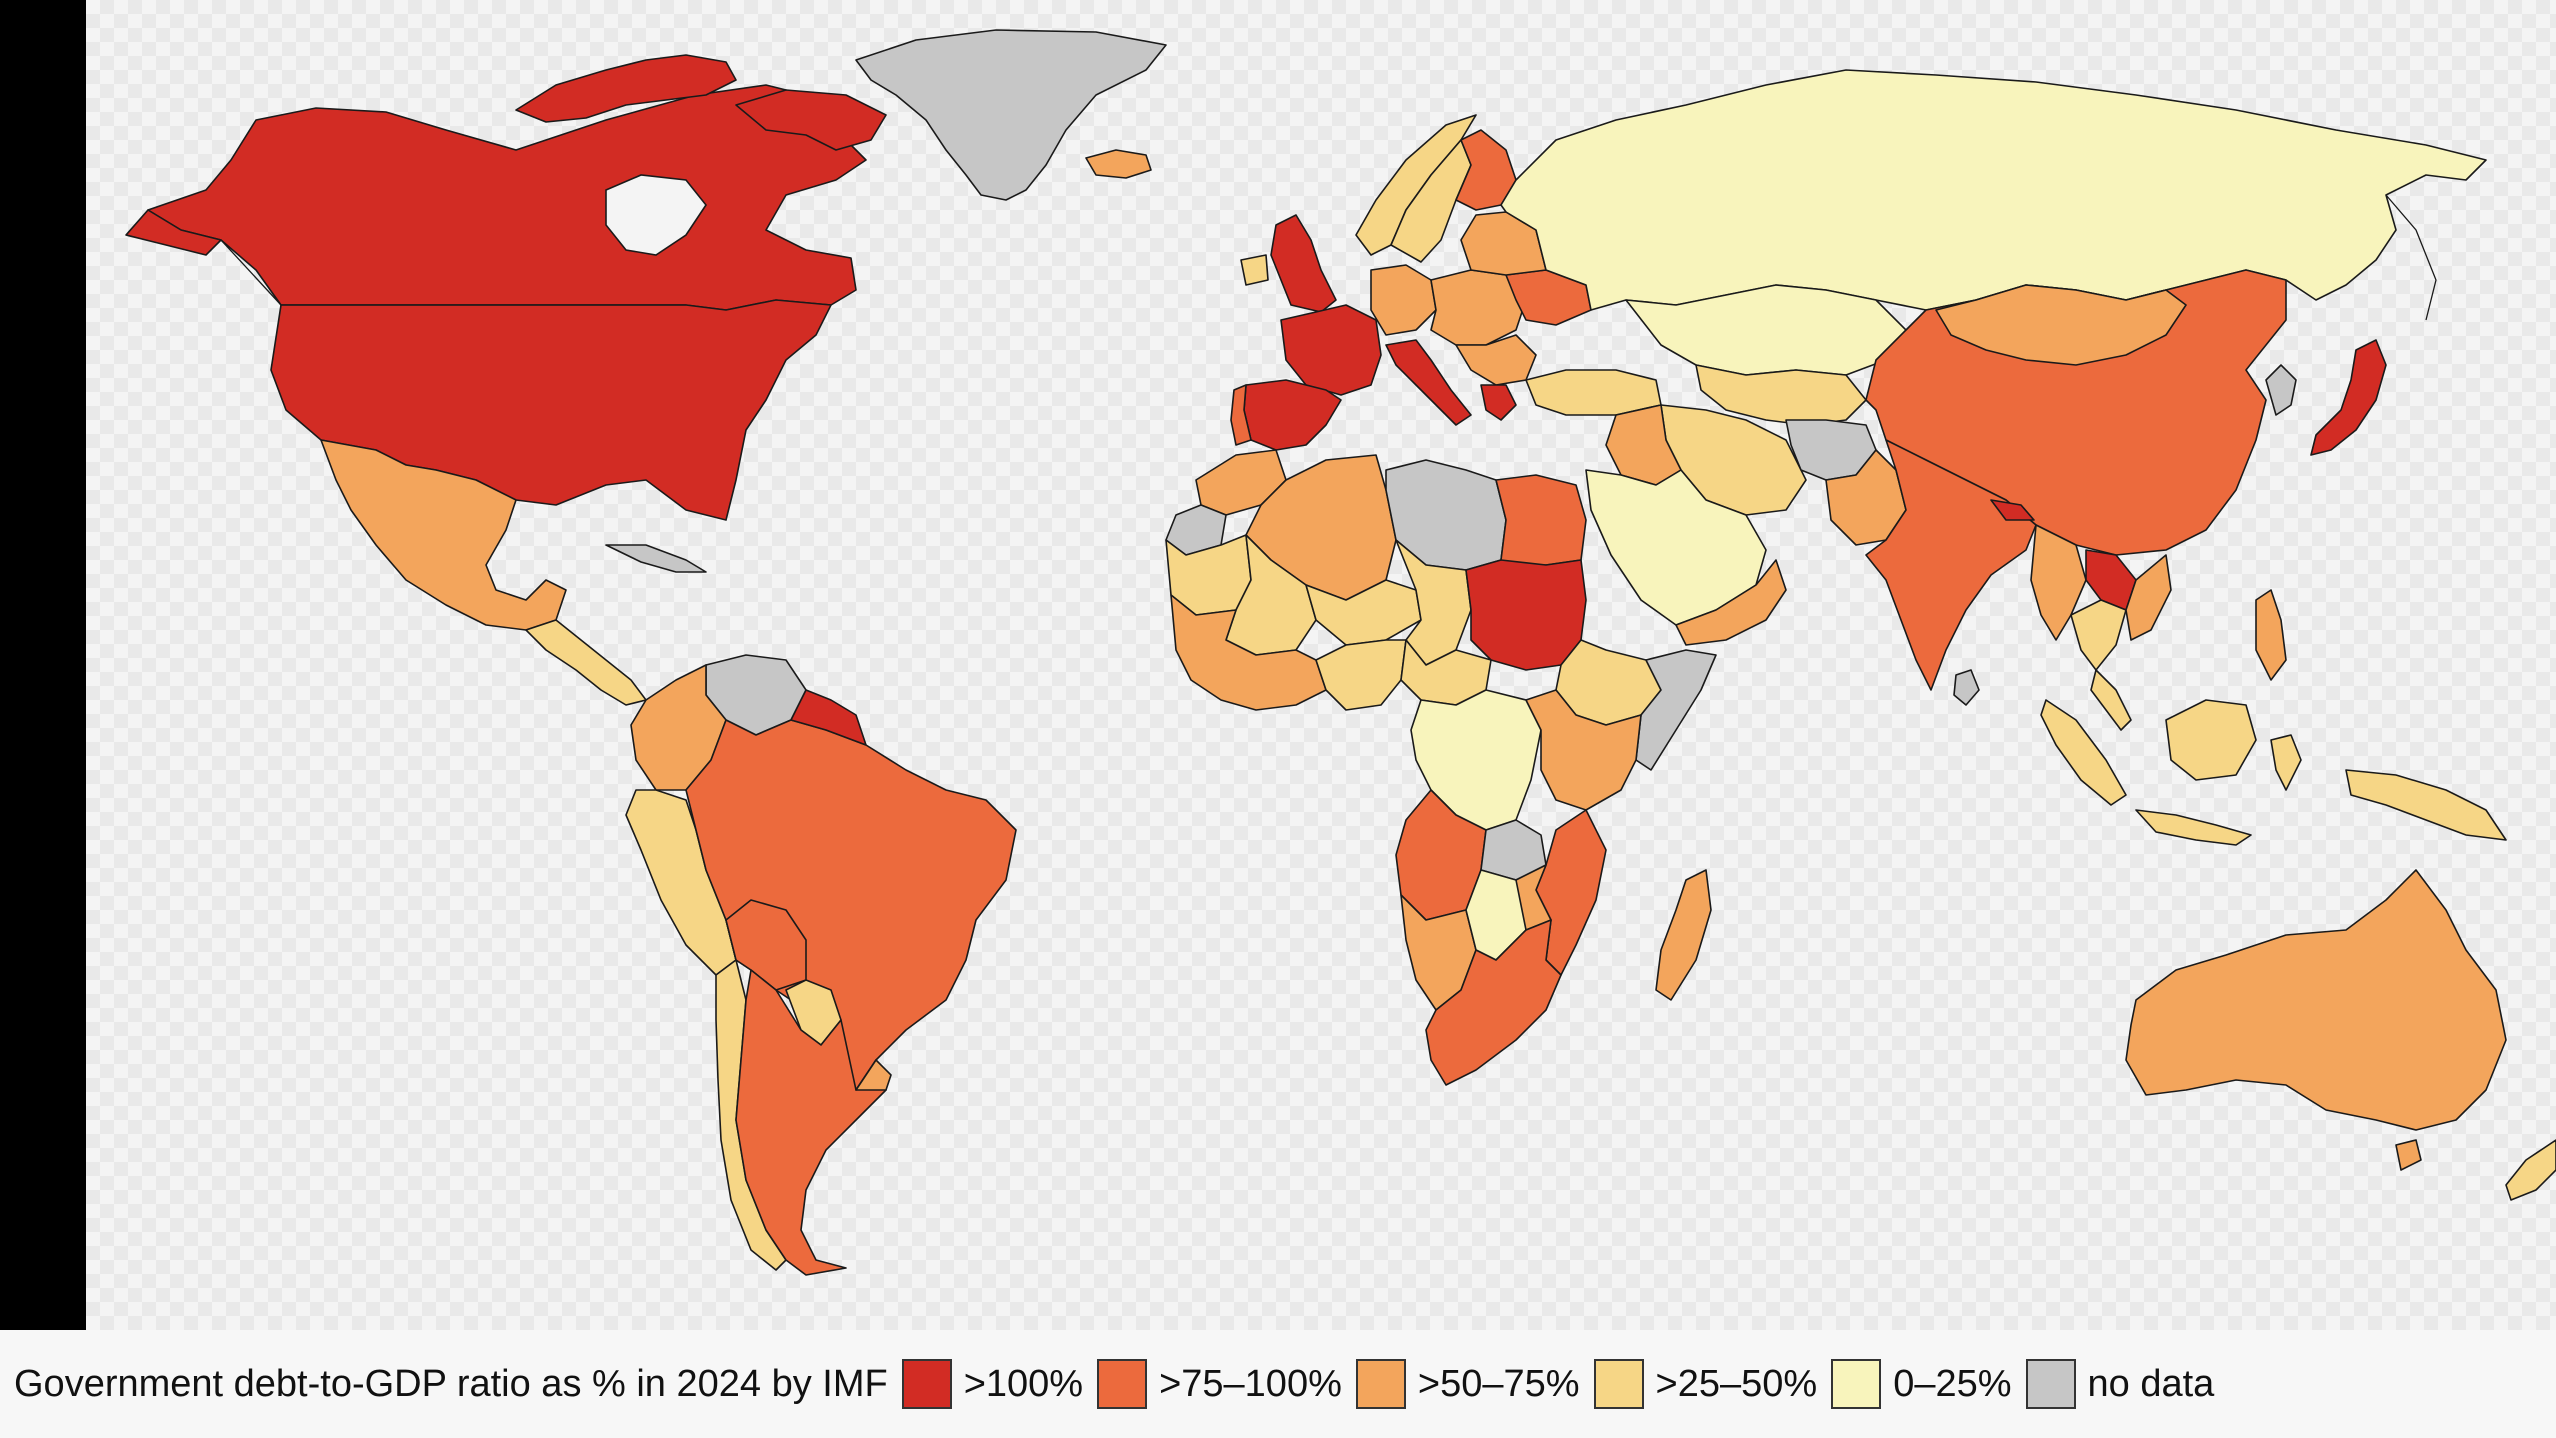  I want to click on region-france, so click(1331, 350).